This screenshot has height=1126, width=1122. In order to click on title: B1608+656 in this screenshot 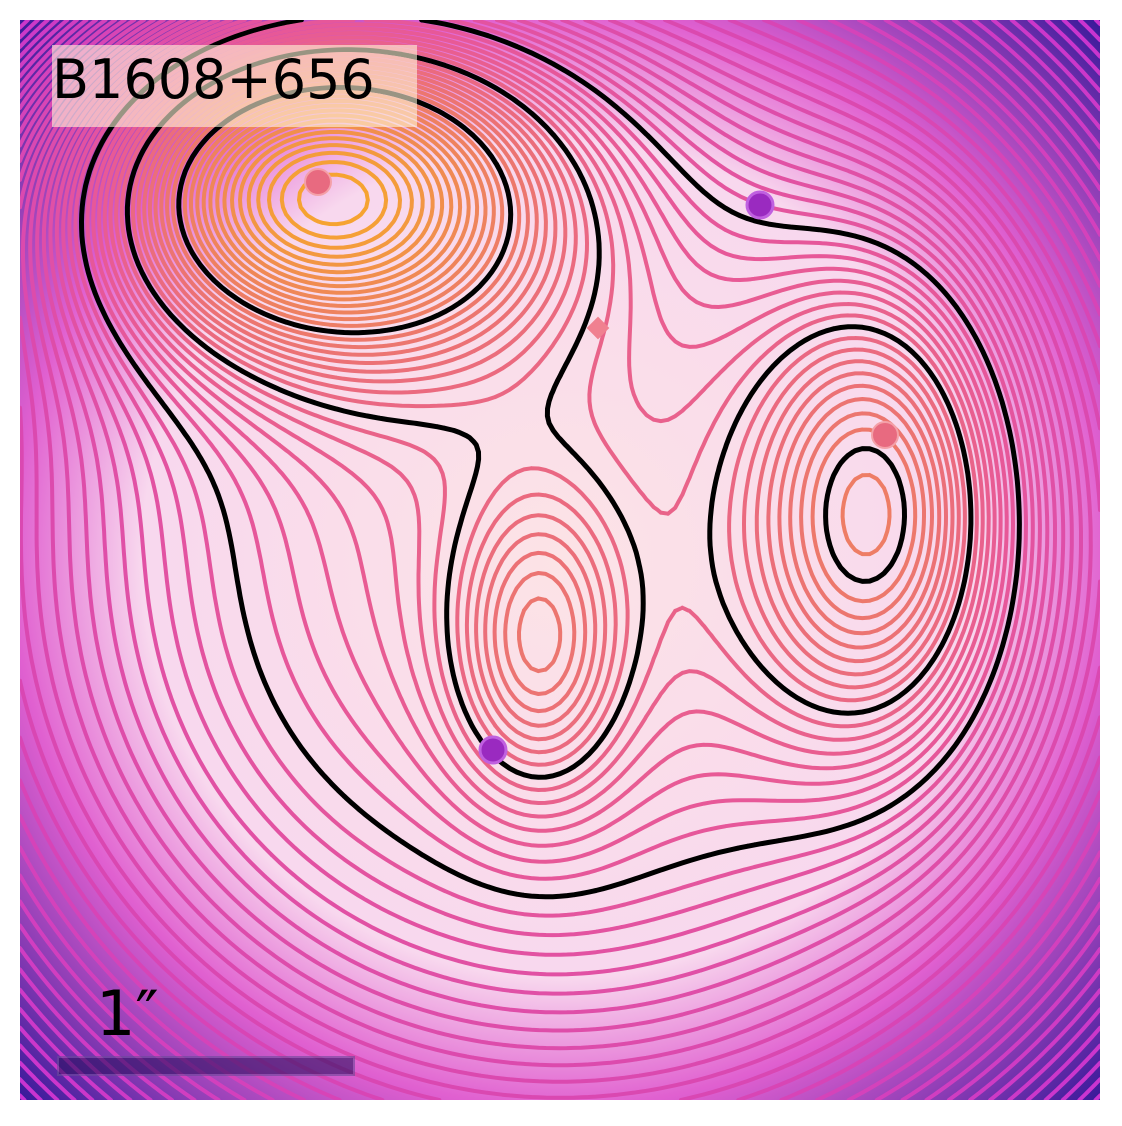, I will do `click(213, 79)`.